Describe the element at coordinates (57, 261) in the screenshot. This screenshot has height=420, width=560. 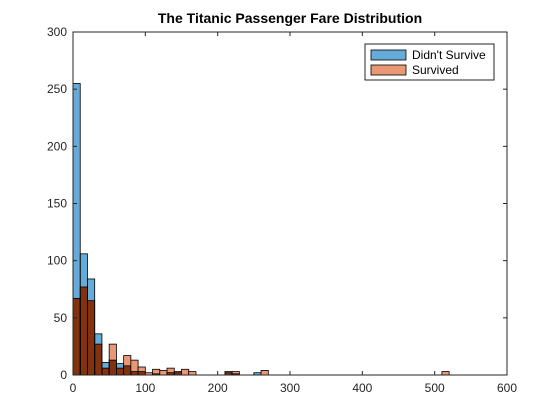
I see `y-tick-label: 100` at that location.